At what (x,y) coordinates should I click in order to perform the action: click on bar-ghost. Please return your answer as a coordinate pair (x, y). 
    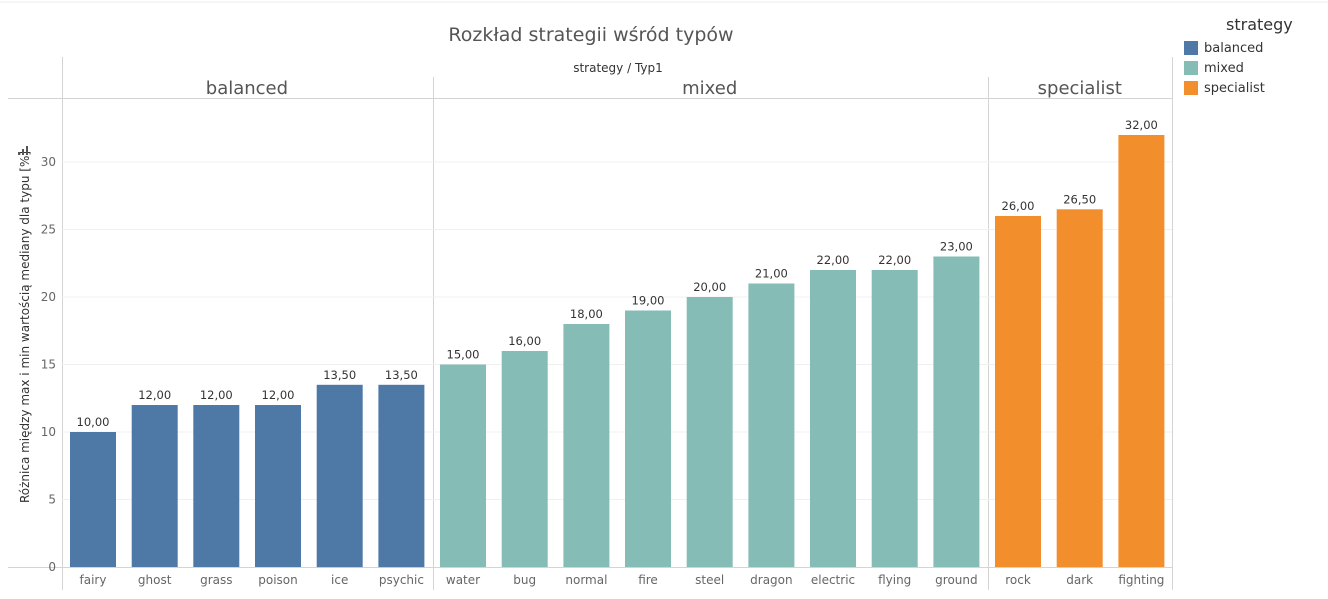
    Looking at the image, I should click on (154, 486).